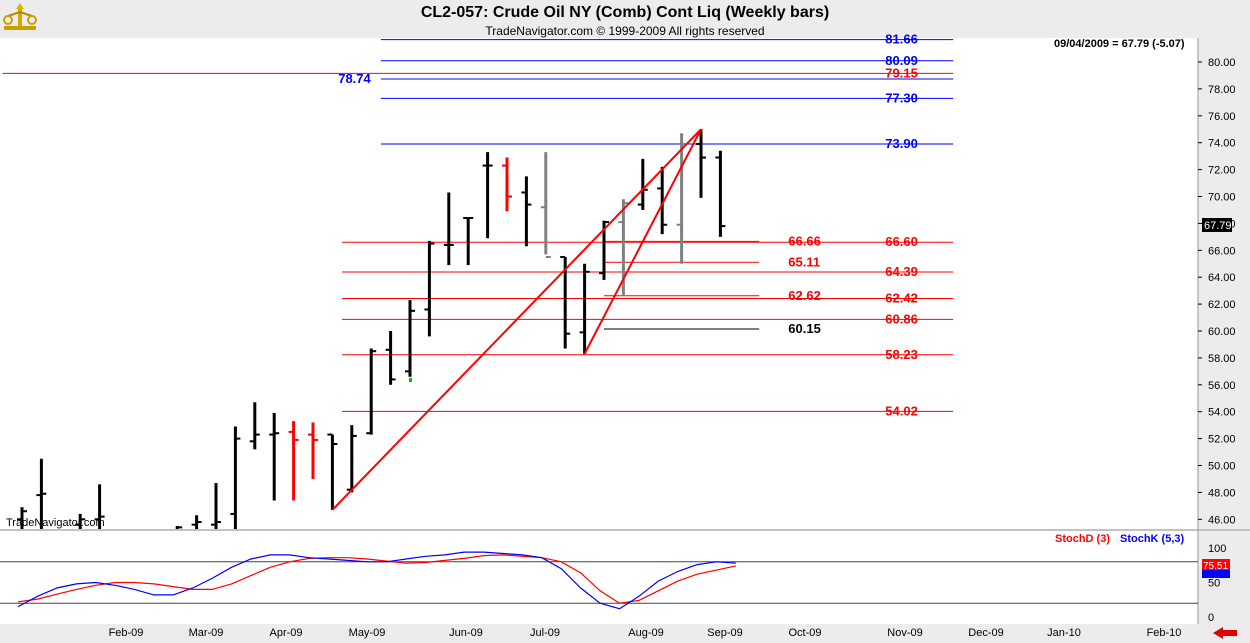 This screenshot has width=1250, height=643. Describe the element at coordinates (1222, 520) in the screenshot. I see `price-tick-label: 46.00` at that location.